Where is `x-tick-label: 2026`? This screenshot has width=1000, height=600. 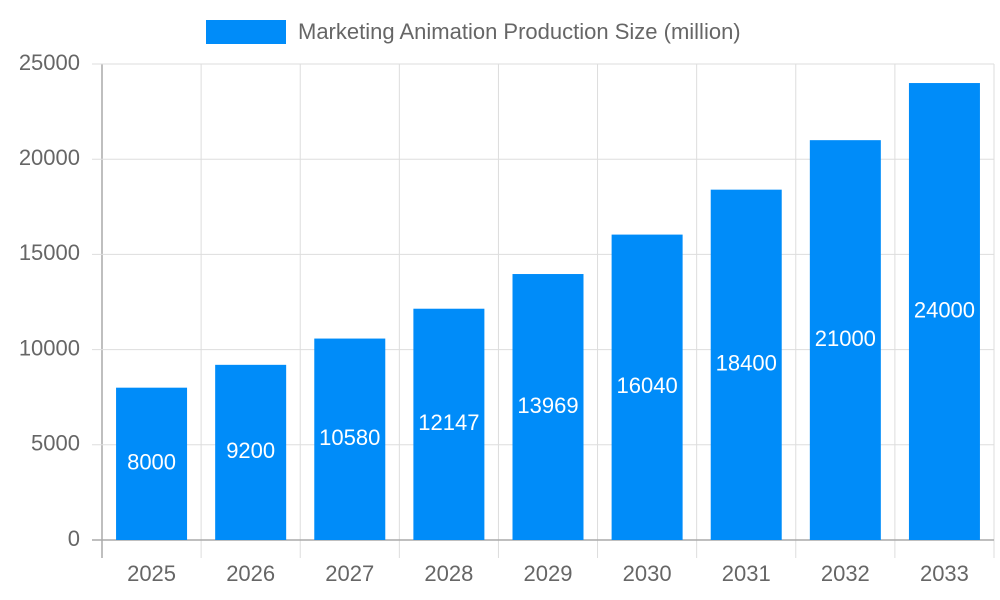
x-tick-label: 2026 is located at coordinates (250, 573).